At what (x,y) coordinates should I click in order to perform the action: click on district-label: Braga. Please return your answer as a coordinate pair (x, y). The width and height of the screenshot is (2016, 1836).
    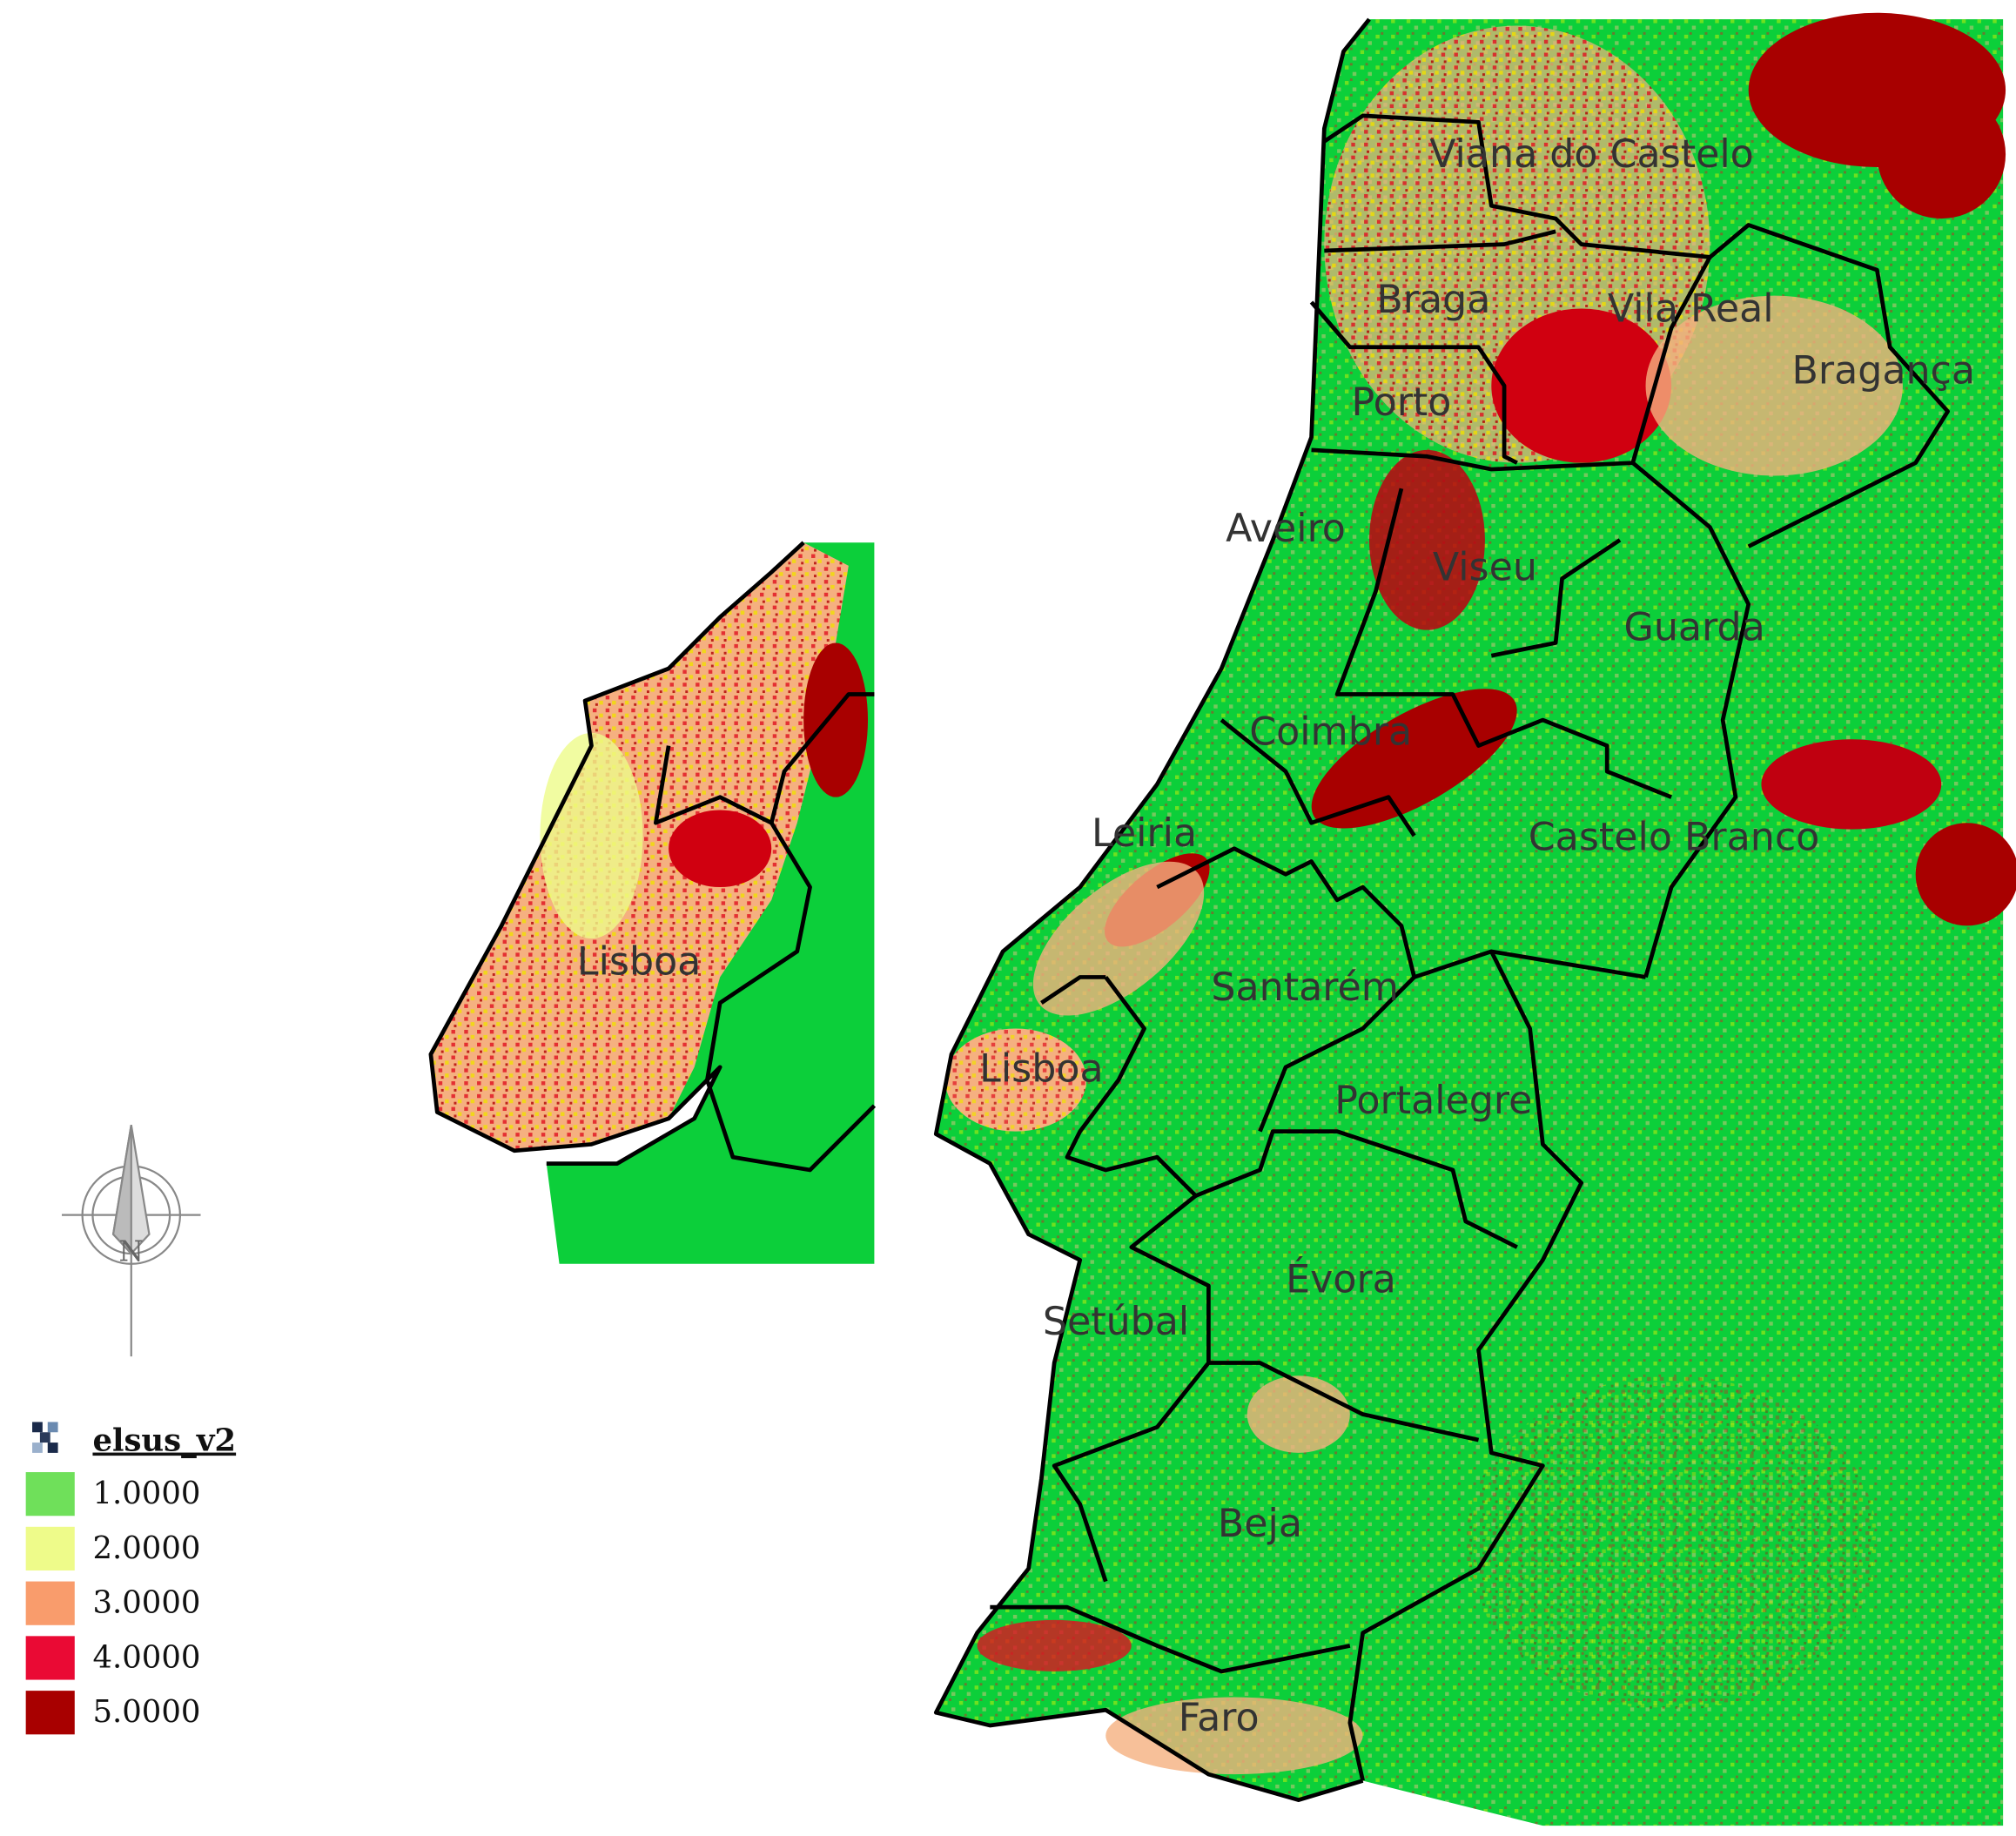
    Looking at the image, I should click on (1433, 300).